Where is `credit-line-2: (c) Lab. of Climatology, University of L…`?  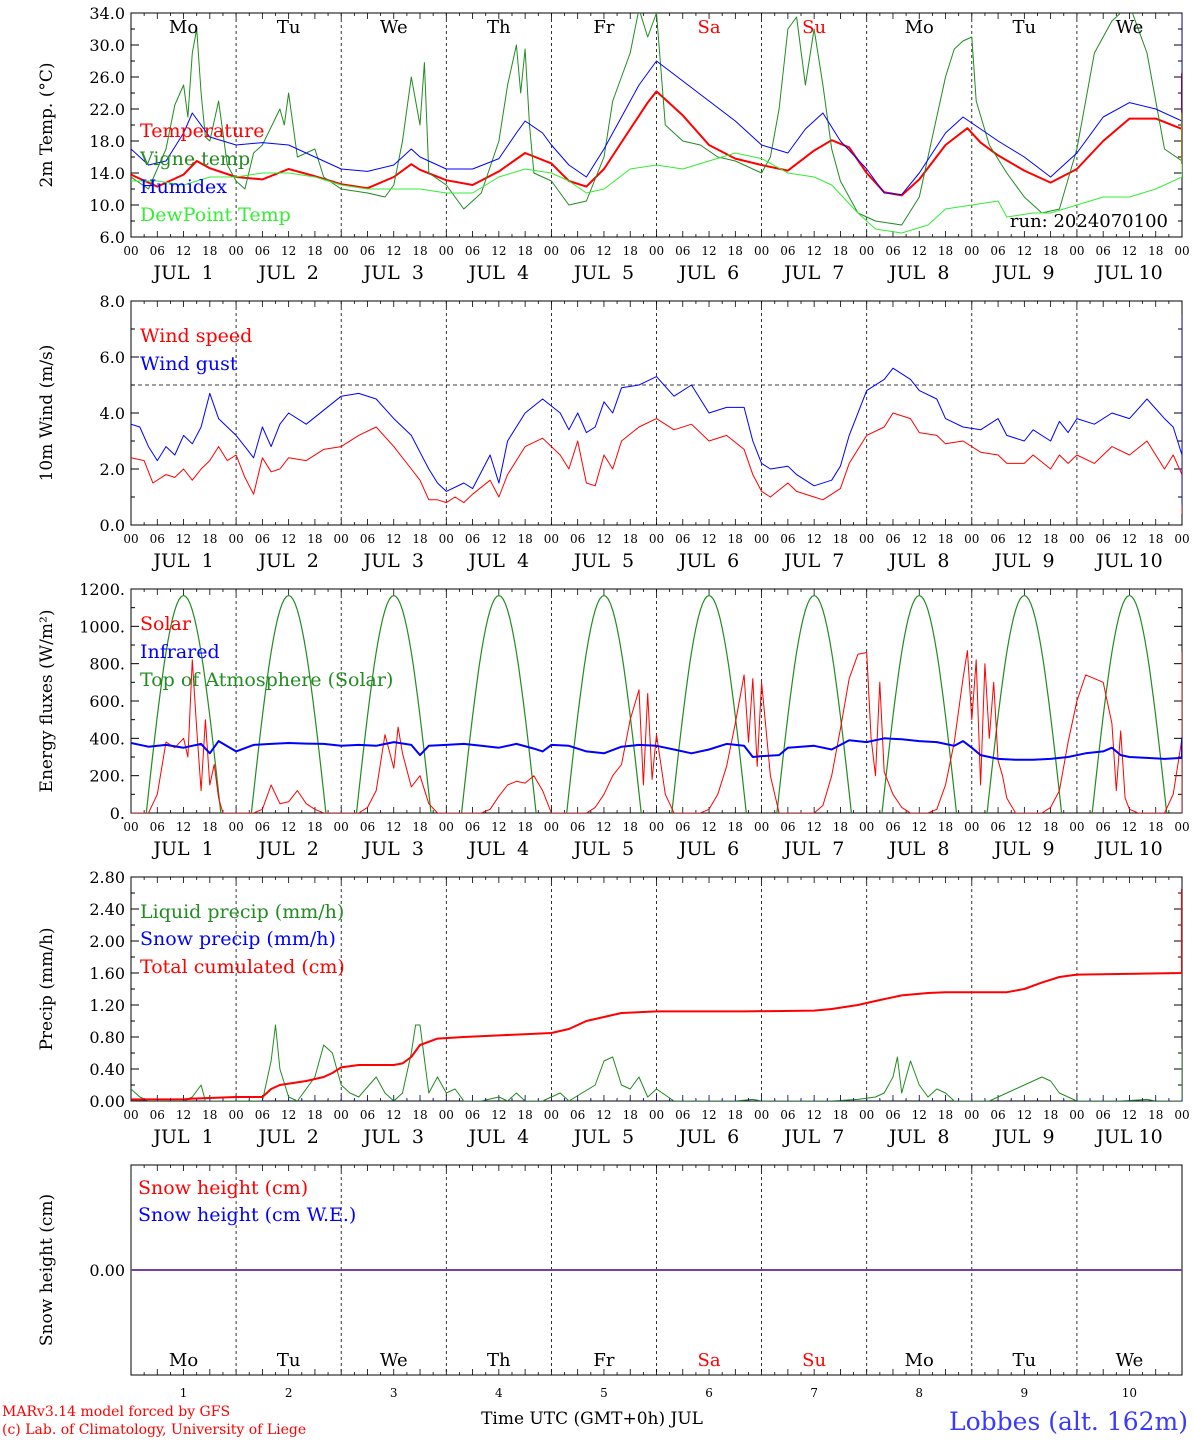
credit-line-2: (c) Lab. of Climatology, University of L… is located at coordinates (154, 1430).